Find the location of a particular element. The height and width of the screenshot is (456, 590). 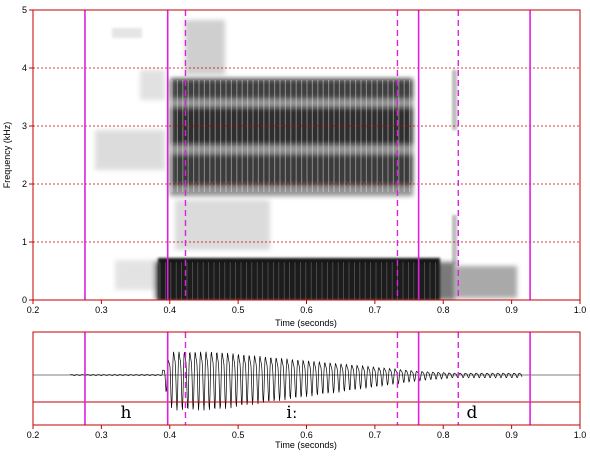

waveform-x-tick-label: 0.4 is located at coordinates (169, 435).